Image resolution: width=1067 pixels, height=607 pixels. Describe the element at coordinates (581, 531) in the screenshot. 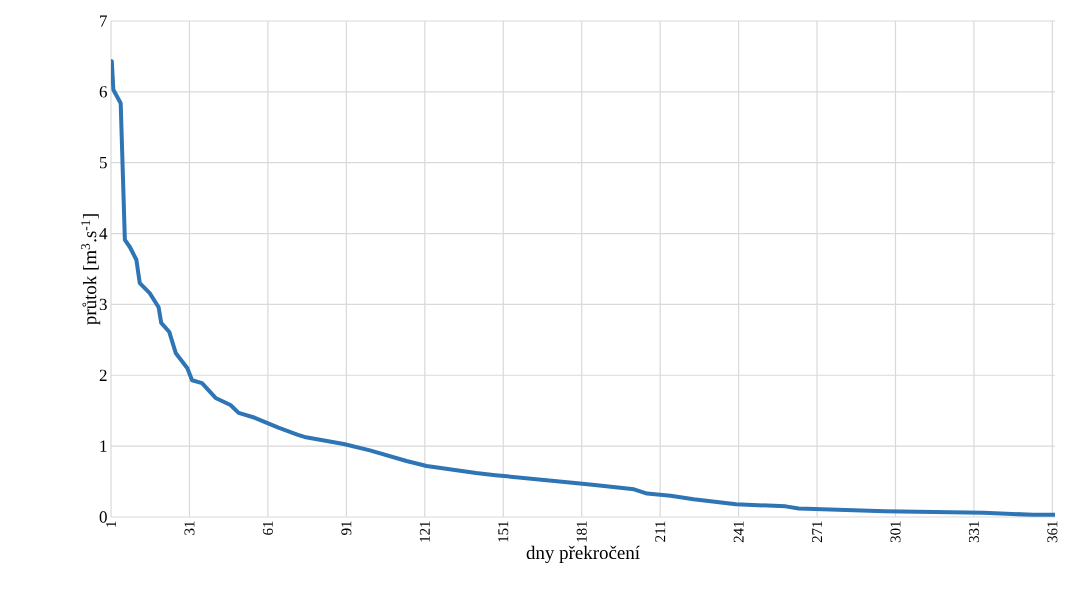

I see `x-tick-label: 181` at that location.